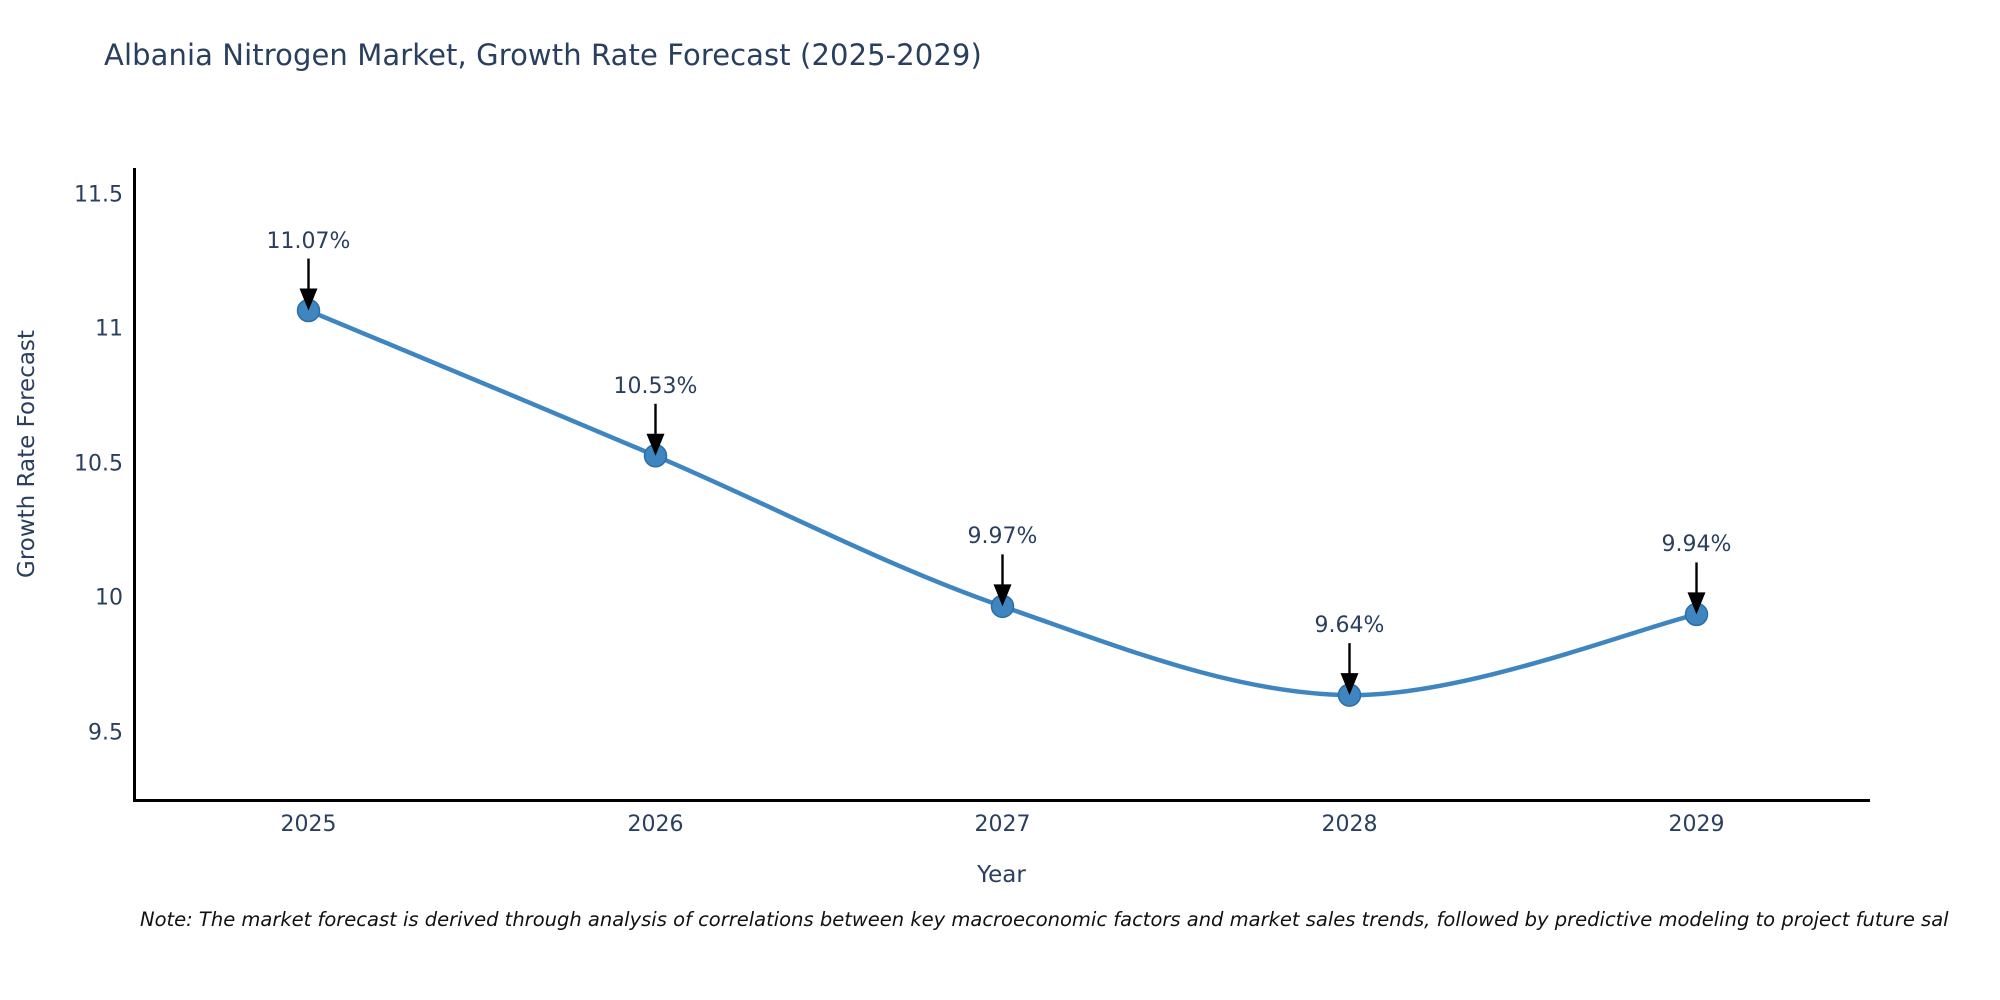  Describe the element at coordinates (1002, 824) in the screenshot. I see `x-tick-label: 2027` at that location.